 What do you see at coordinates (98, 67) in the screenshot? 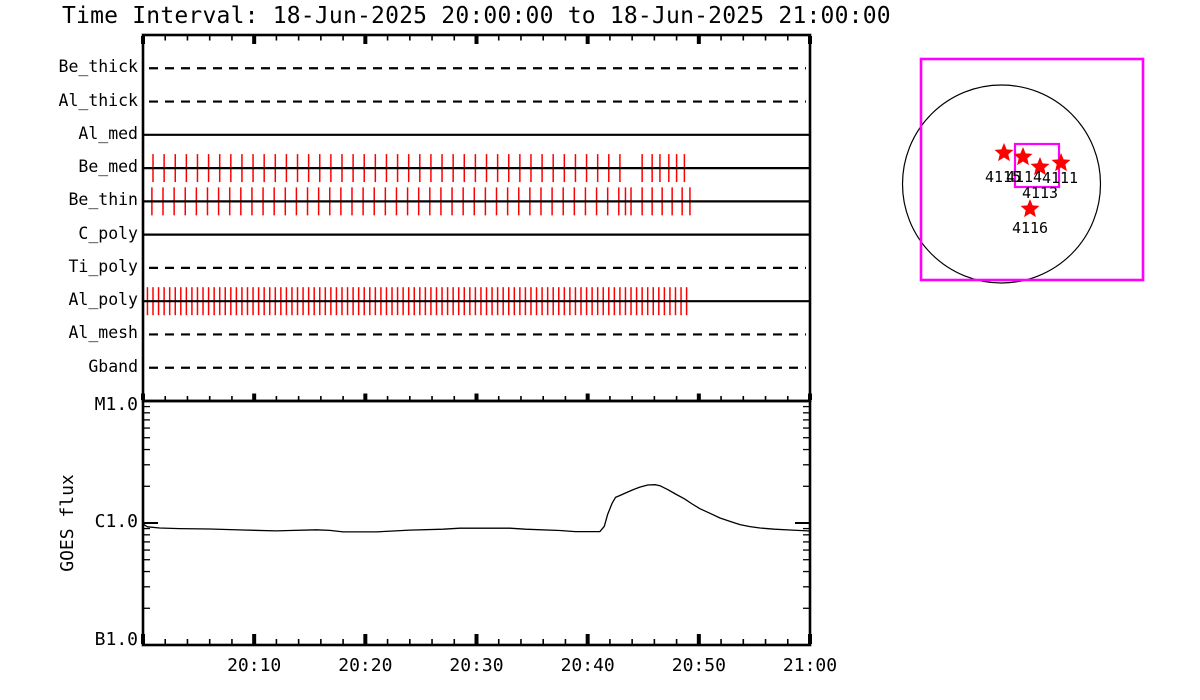
I see `filter-label-Be_thick: Be_thick` at bounding box center [98, 67].